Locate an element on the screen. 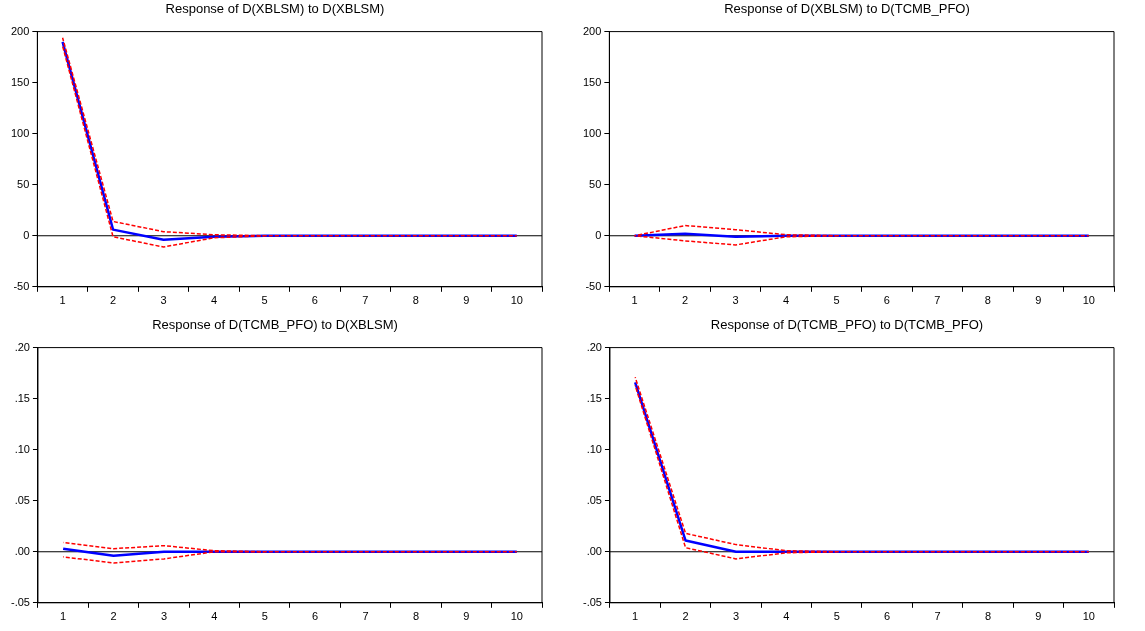  chart-title: Response of D(XBLSM) to D(TCMB_PFO) is located at coordinates (847, 9).